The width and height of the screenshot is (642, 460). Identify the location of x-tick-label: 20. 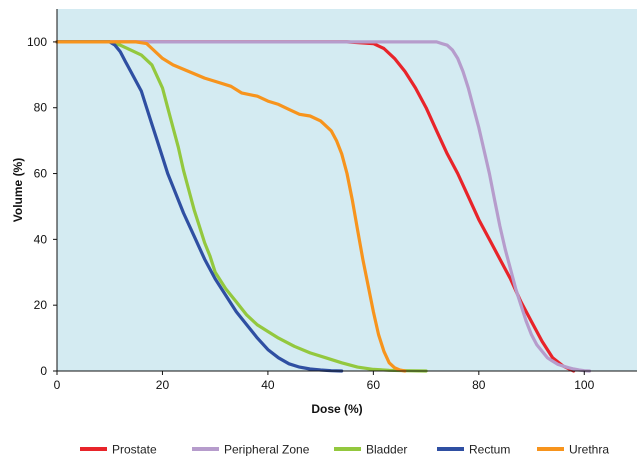
(163, 385).